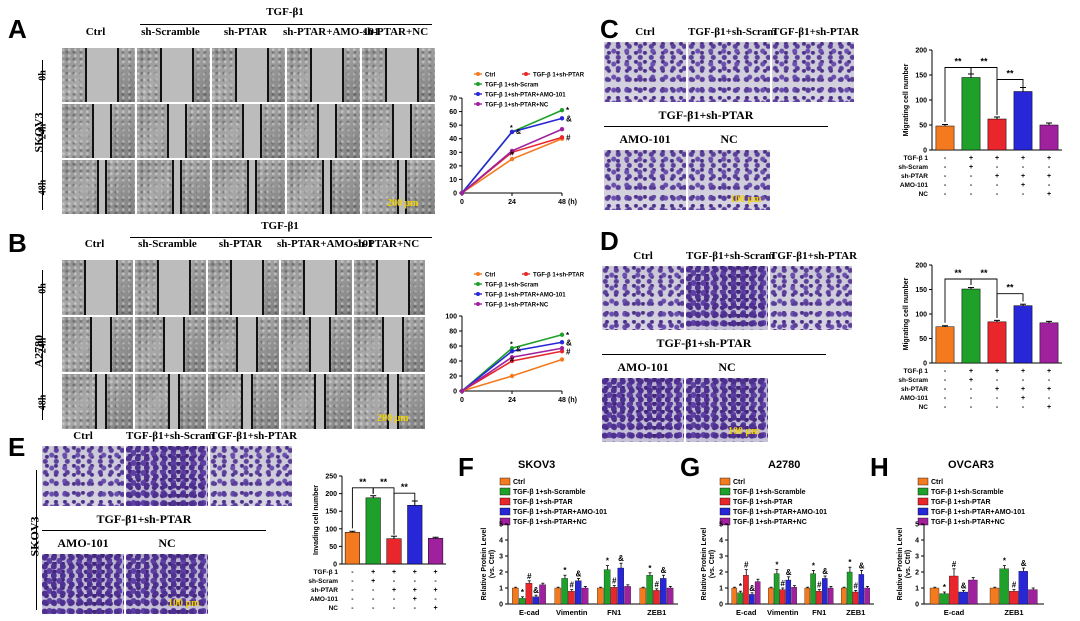 Image resolution: width=1080 pixels, height=621 pixels. What do you see at coordinates (280, 226) in the screenshot?
I see `panel-b-treatment: TGF-β1` at bounding box center [280, 226].